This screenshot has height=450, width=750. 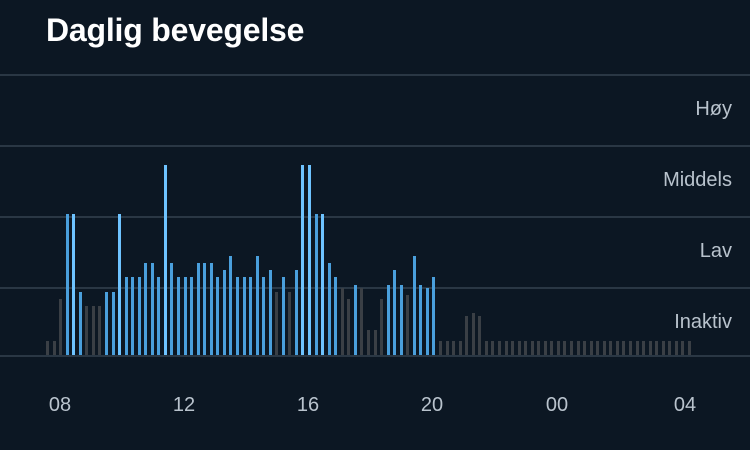 What do you see at coordinates (375, 75) in the screenshot?
I see `gridline-top` at bounding box center [375, 75].